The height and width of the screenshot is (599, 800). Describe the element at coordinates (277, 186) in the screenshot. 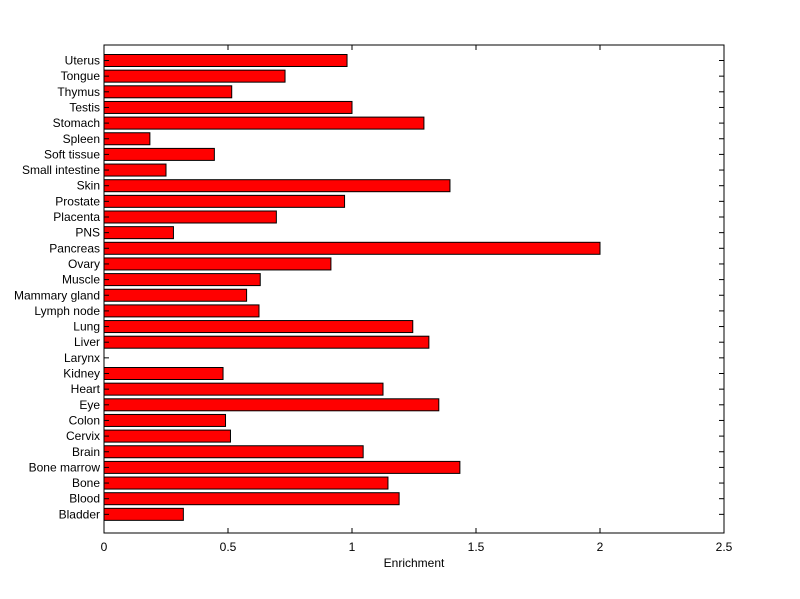

I see `bar-skin` at that location.